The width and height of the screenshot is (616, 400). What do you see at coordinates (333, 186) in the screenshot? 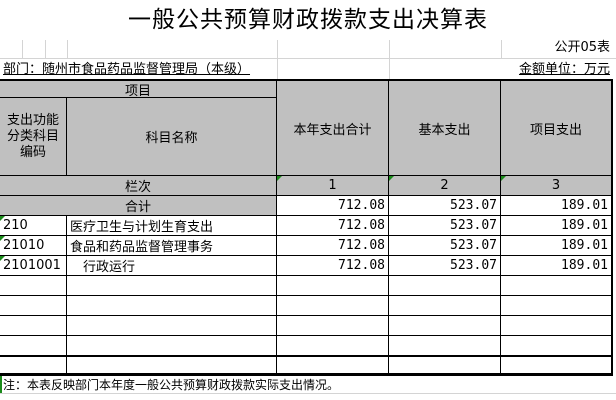
I see `column-index-1: 1` at bounding box center [333, 186].